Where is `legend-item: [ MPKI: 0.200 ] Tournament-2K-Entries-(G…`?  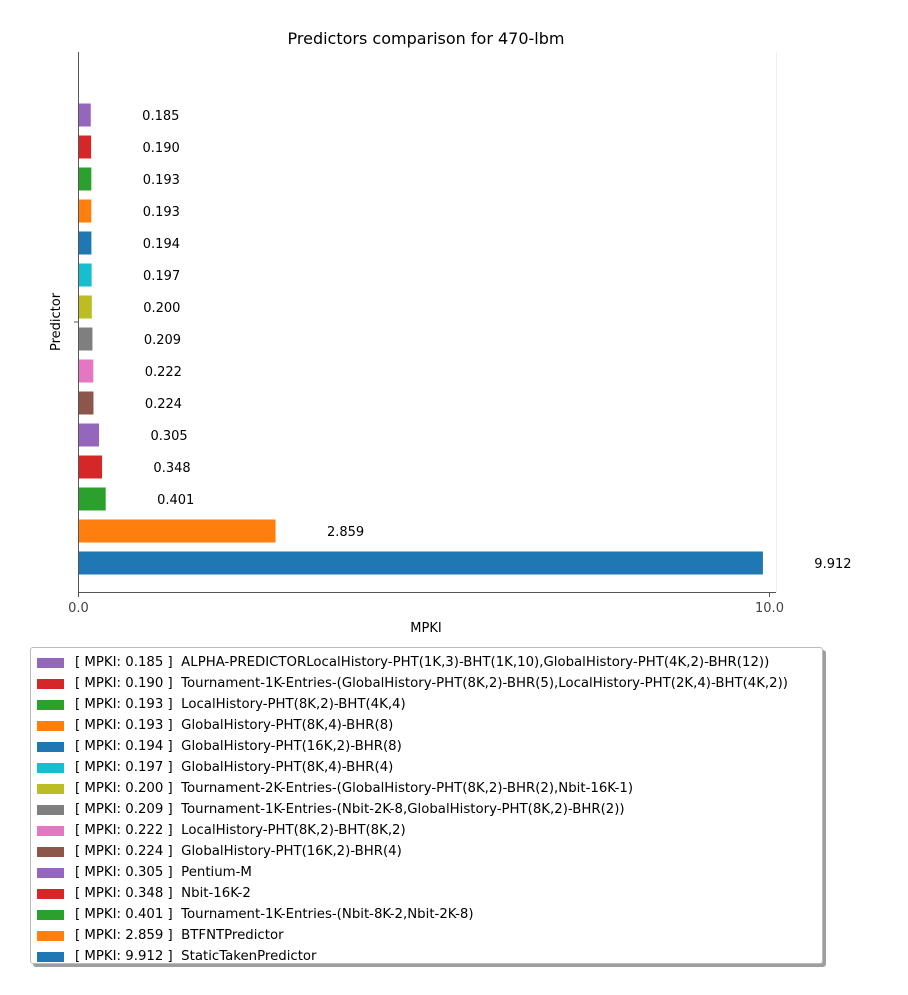 legend-item: [ MPKI: 0.200 ] Tournament-2K-Entries-(G… is located at coordinates (335, 788).